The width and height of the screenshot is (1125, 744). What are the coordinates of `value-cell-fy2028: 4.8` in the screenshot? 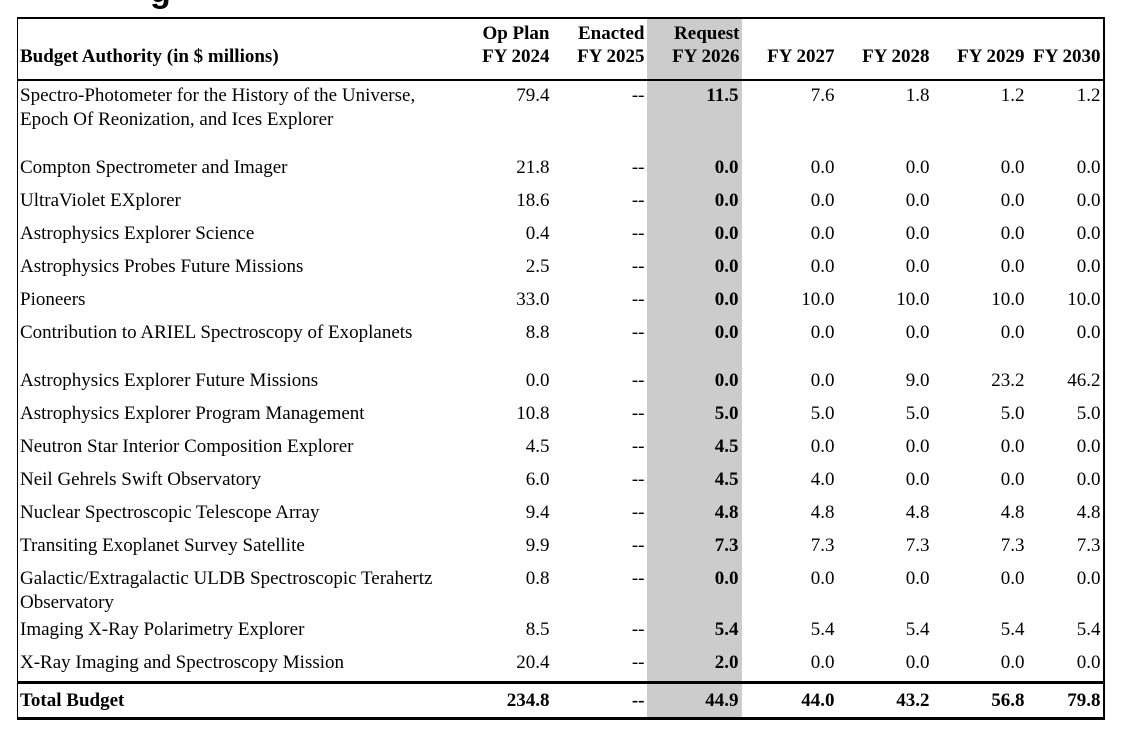 It's located at (917, 512).